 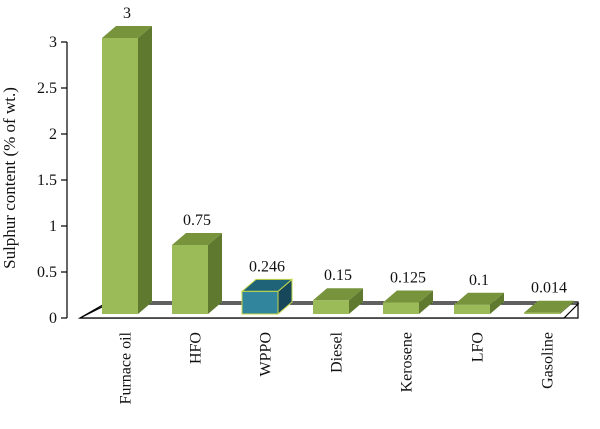 I want to click on category-label: WPPO, so click(x=266, y=354).